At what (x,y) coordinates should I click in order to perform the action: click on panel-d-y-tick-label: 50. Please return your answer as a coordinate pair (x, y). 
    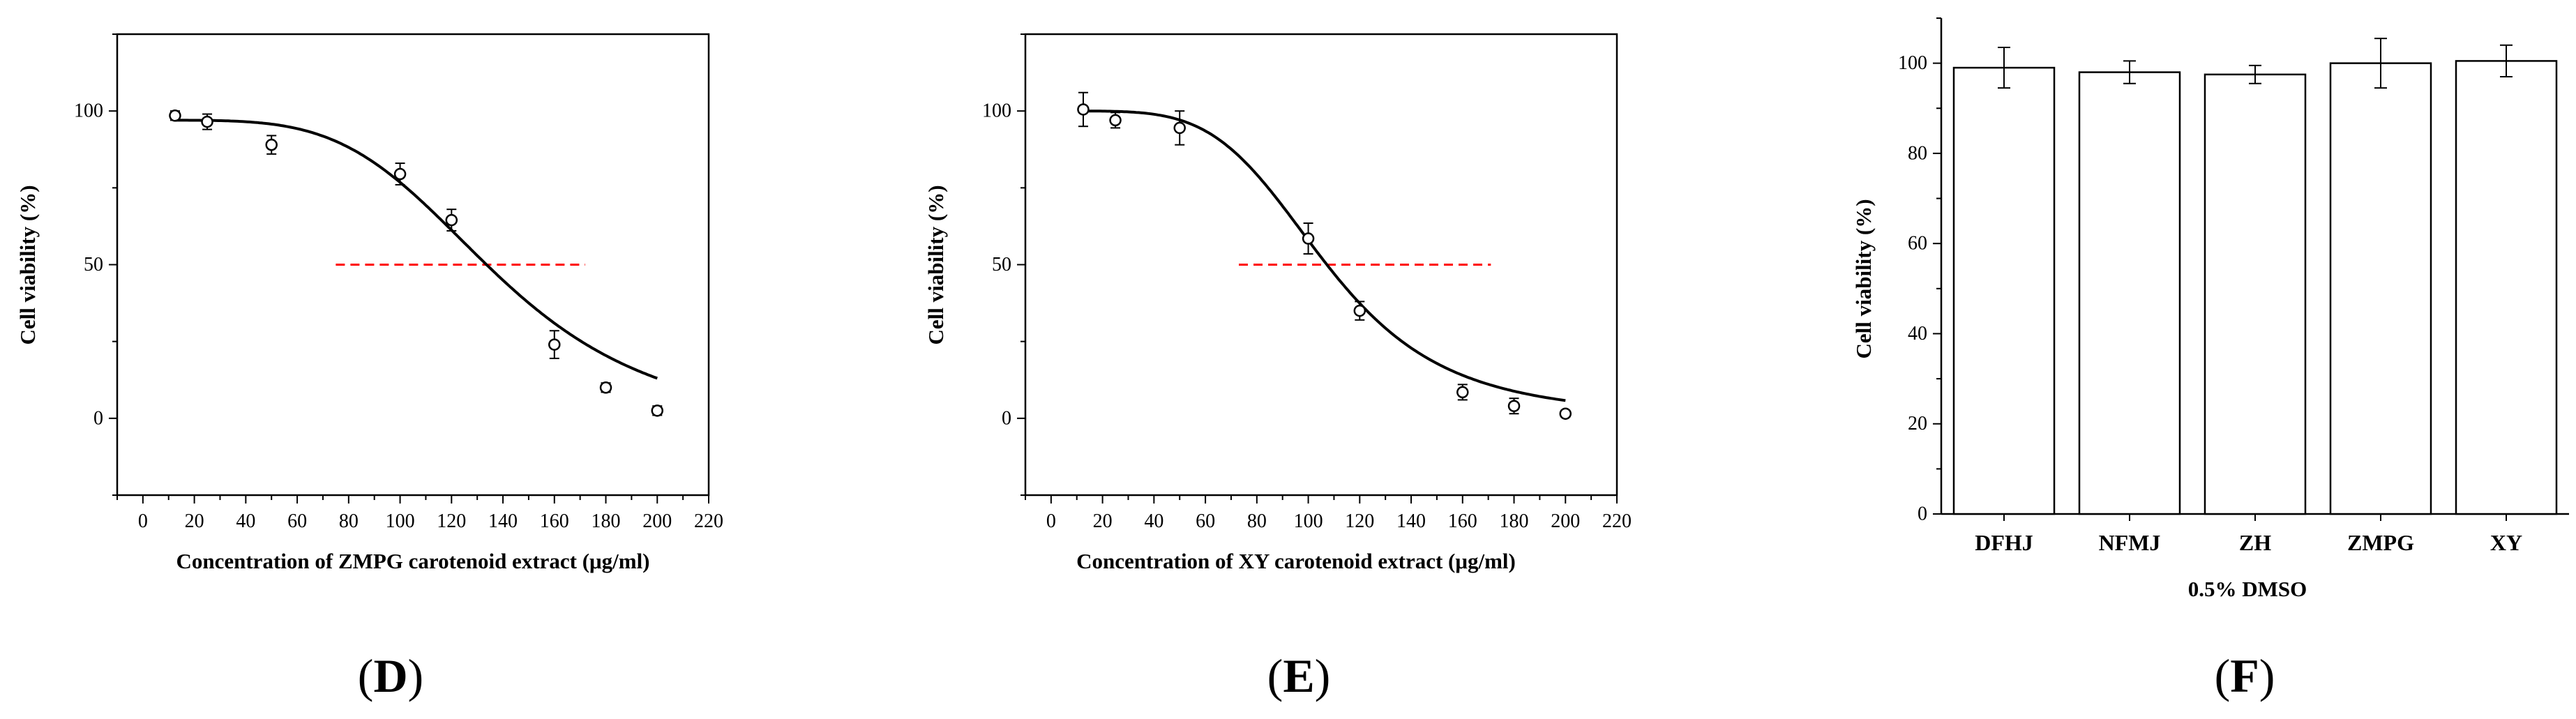
    Looking at the image, I should click on (93, 265).